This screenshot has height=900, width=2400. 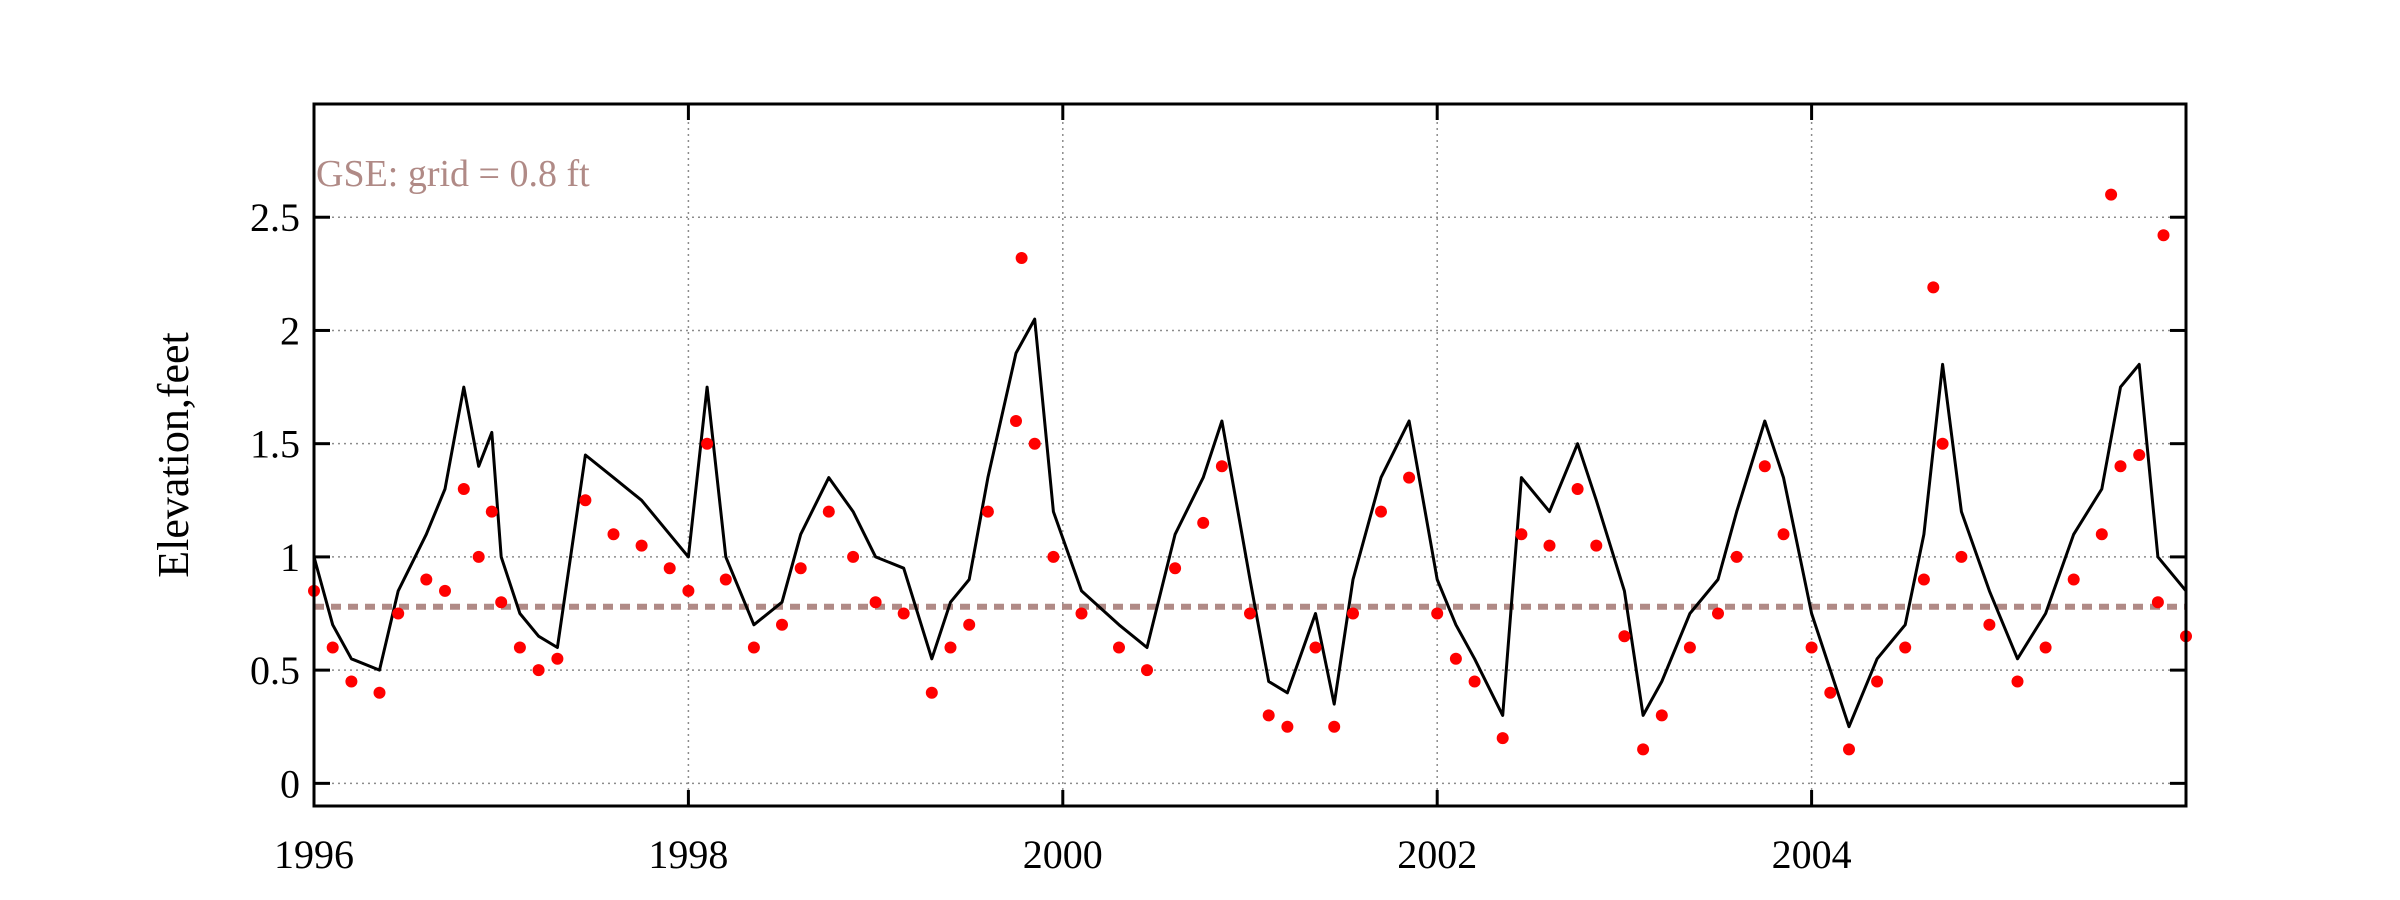 I want to click on y-tick-labels: 0 0.5 1 1.5 2 2.5, so click(x=275, y=500).